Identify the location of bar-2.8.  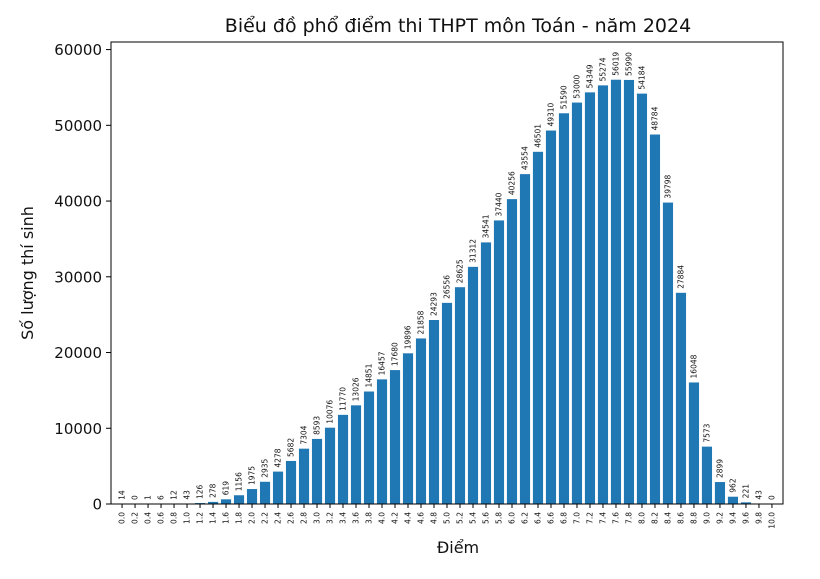
(304, 476).